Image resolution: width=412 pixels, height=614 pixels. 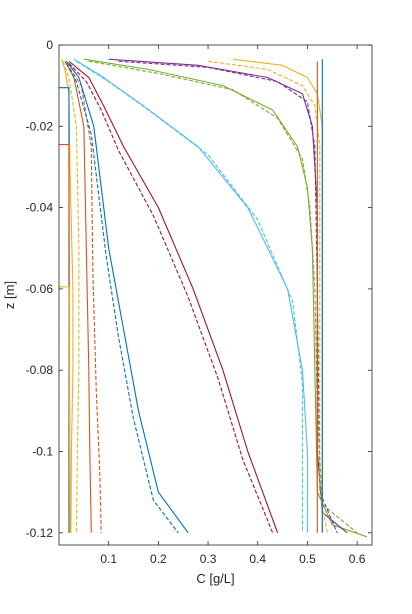 I want to click on y-tick-label: -0.12, so click(x=40, y=533).